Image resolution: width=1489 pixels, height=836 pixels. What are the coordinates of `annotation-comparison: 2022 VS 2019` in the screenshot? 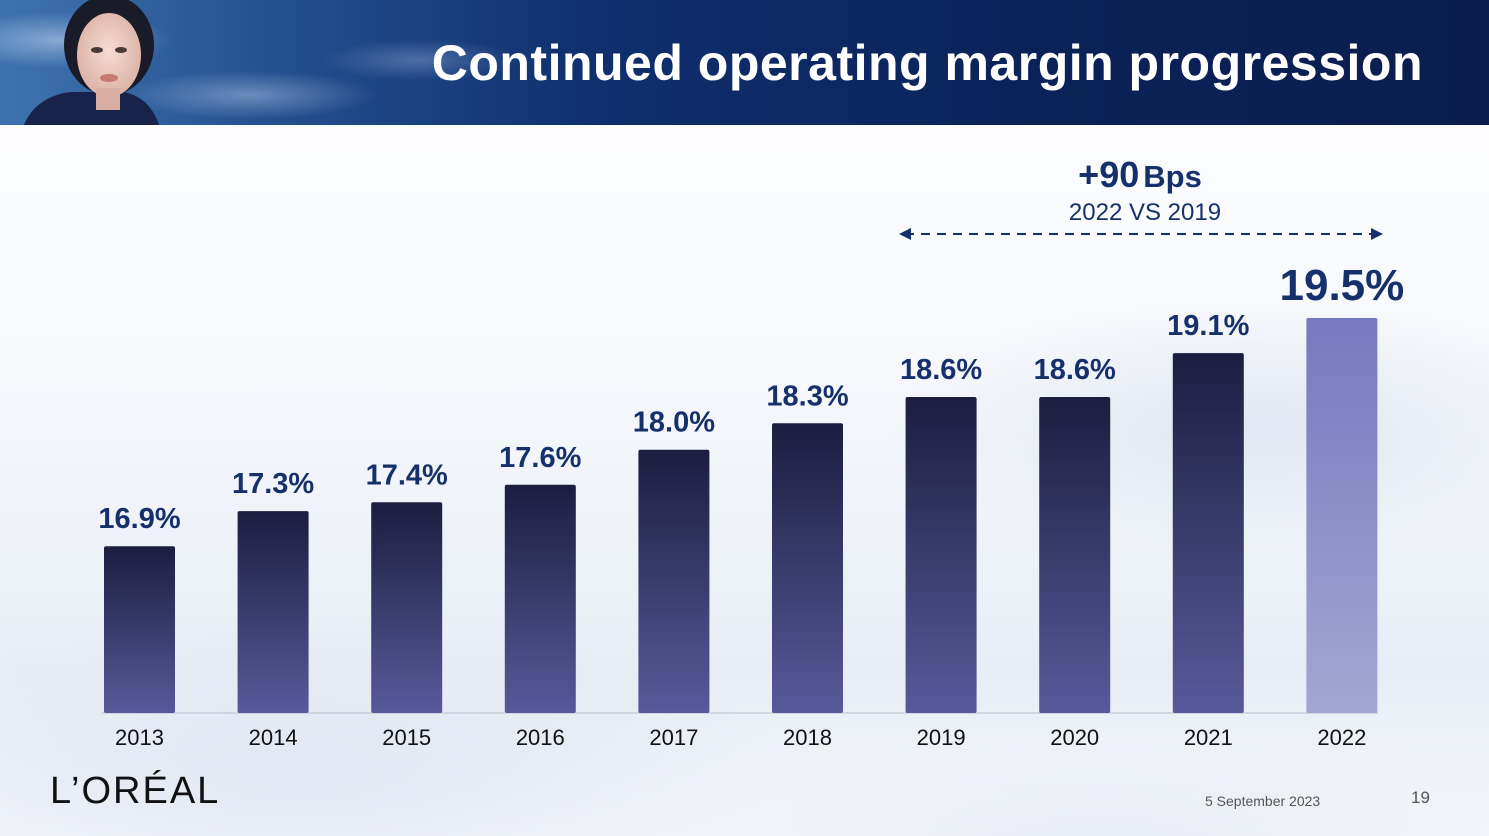 It's located at (1145, 212).